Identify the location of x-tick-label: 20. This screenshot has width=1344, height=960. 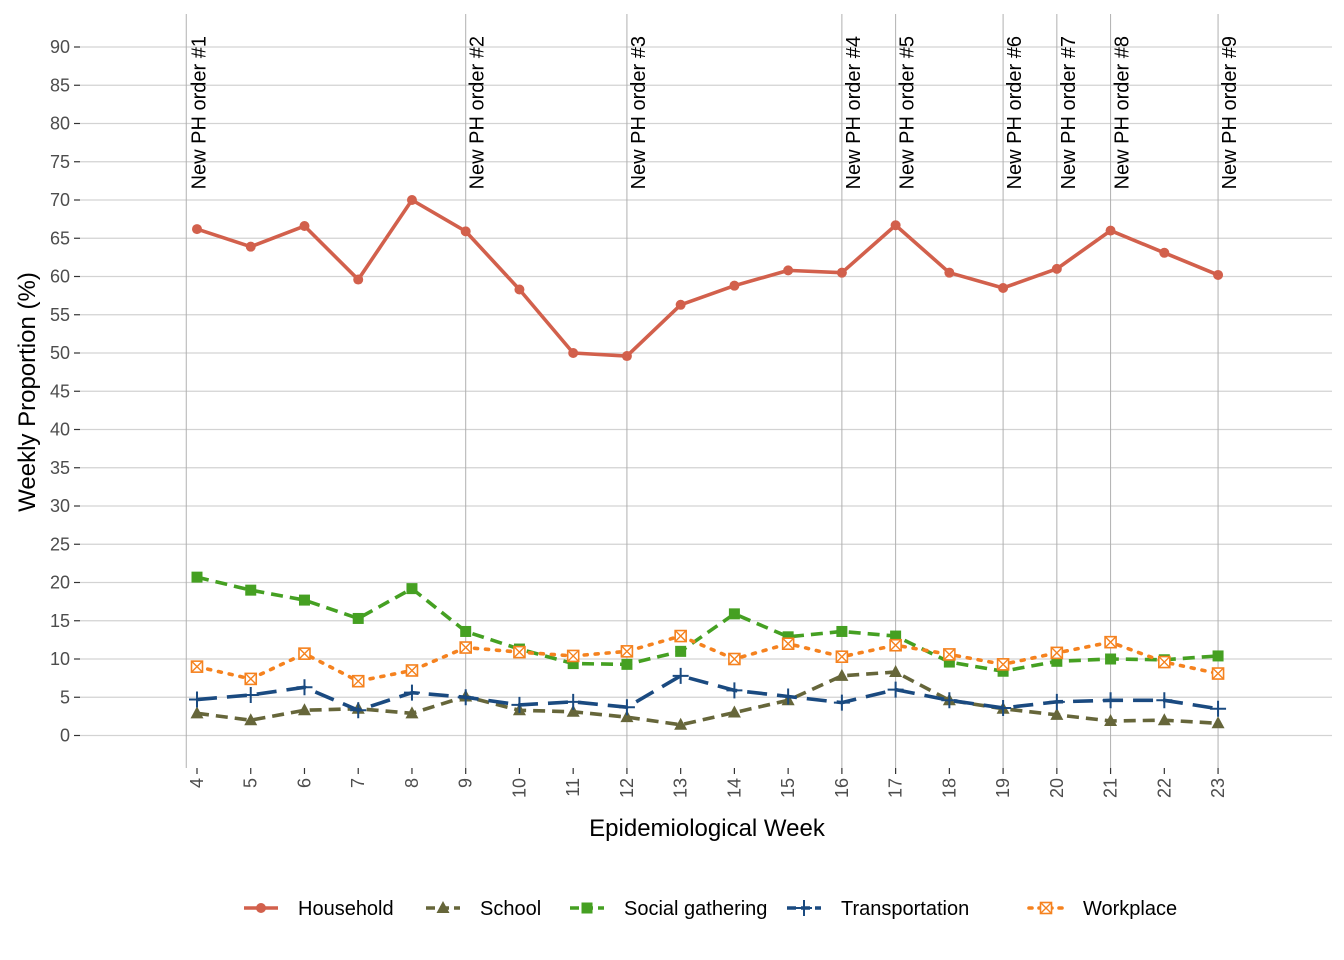
(1057, 788).